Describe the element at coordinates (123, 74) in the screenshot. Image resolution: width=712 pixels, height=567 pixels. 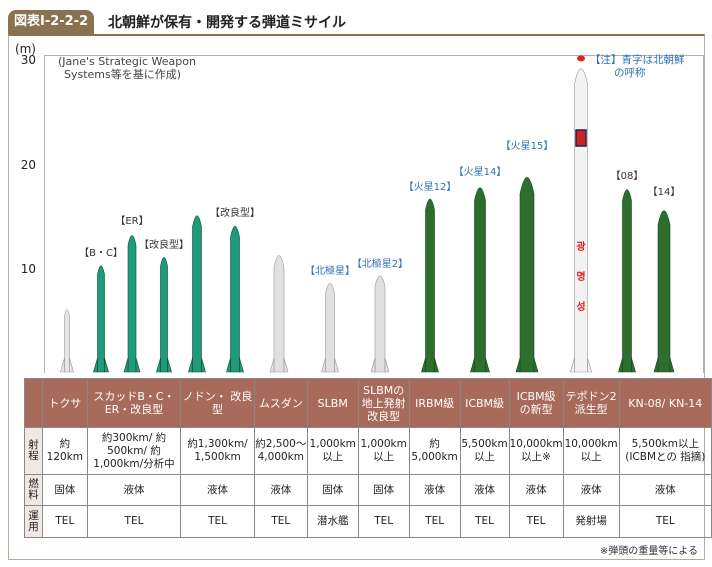
I see `source-line: Systems等を基に作成)` at that location.